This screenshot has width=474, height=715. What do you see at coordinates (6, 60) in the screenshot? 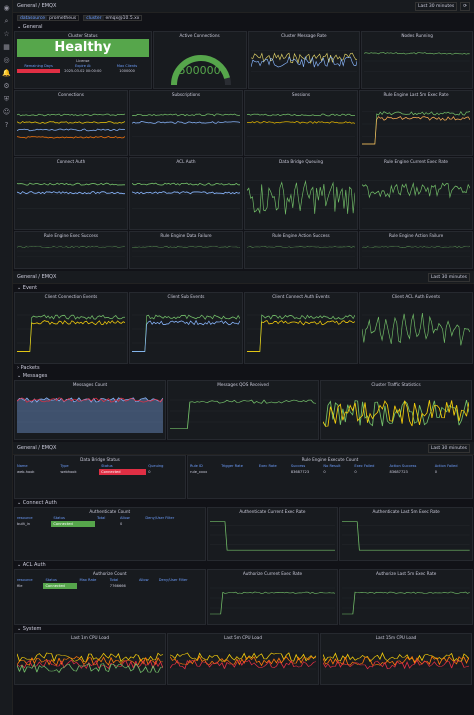
I see `explore-icon: ◎` at bounding box center [6, 60].